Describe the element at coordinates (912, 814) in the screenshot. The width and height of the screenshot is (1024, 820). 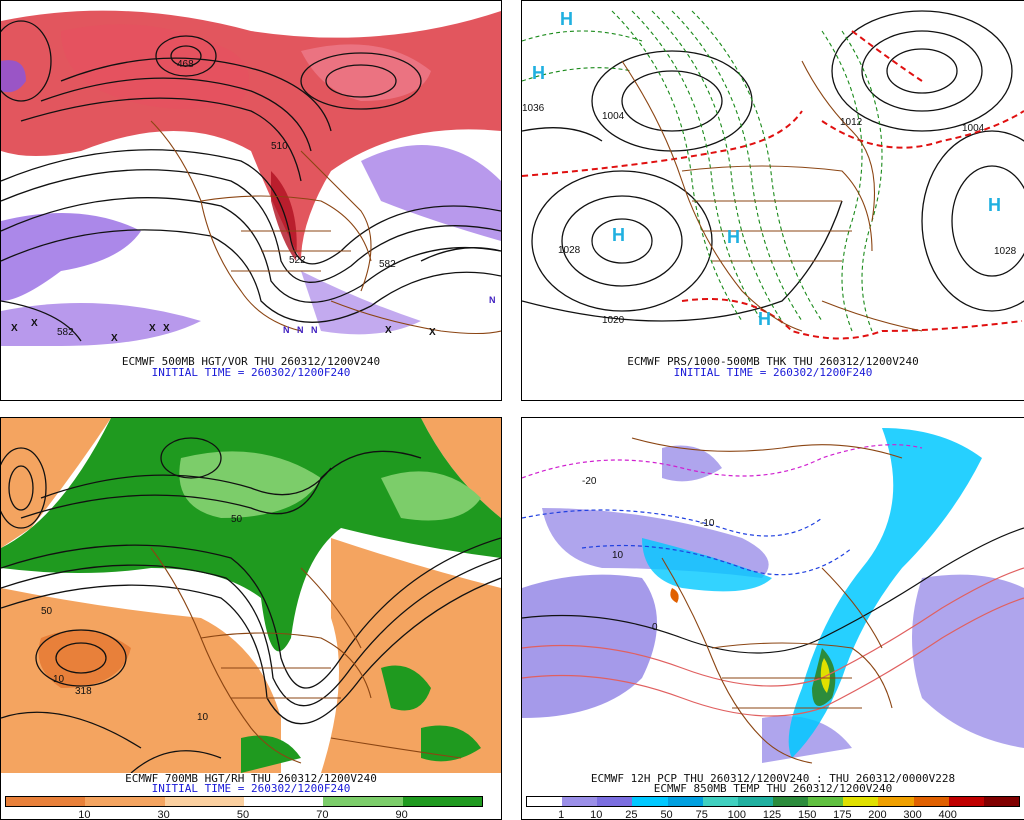
I see `legend-tick-label: 300` at that location.